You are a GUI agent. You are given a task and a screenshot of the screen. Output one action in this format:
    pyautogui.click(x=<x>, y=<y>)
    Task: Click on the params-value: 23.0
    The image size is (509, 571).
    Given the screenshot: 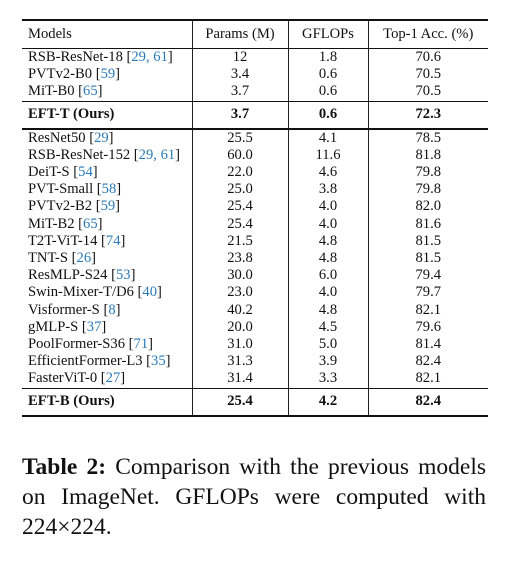 What is the action you would take?
    pyautogui.click(x=239, y=293)
    